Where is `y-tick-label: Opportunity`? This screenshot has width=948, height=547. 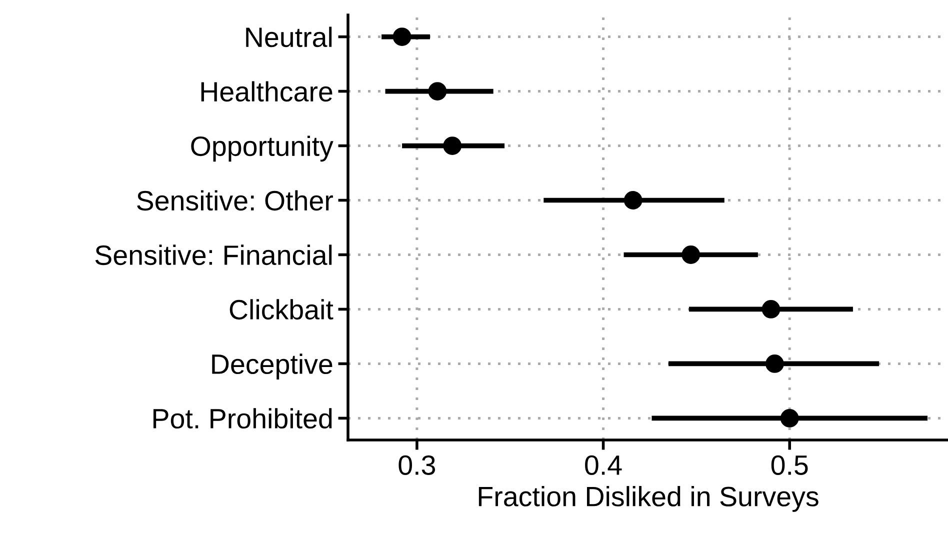 y-tick-label: Opportunity is located at coordinates (262, 149).